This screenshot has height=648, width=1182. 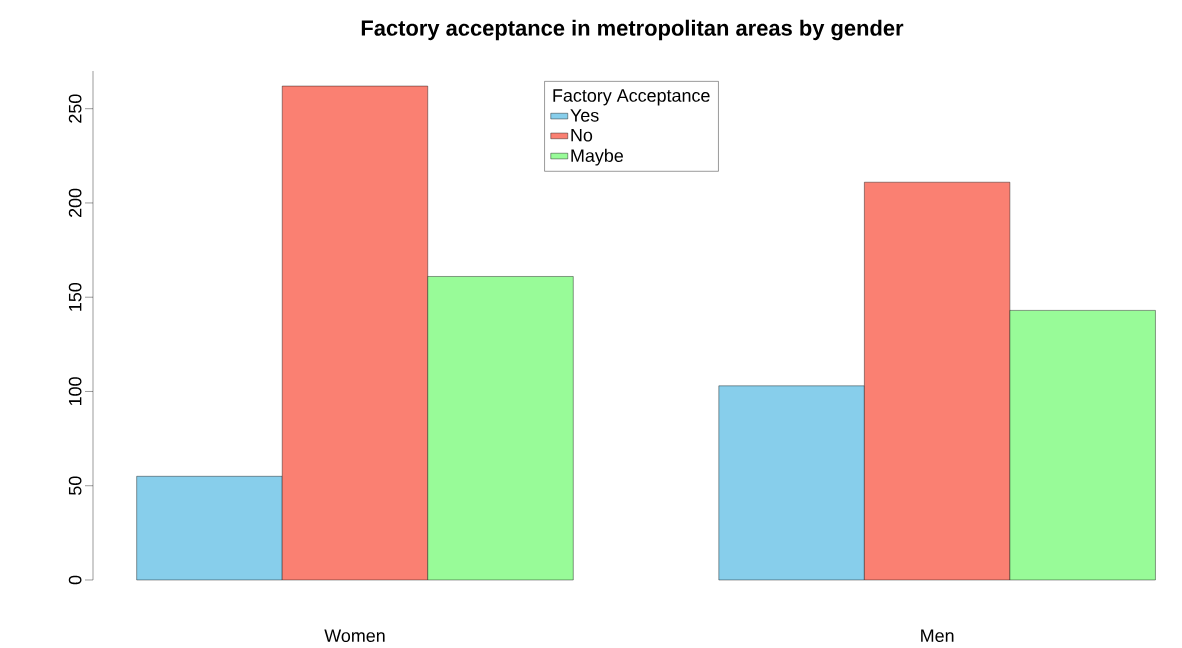 I want to click on x-tick-label: Men, so click(x=937, y=636).